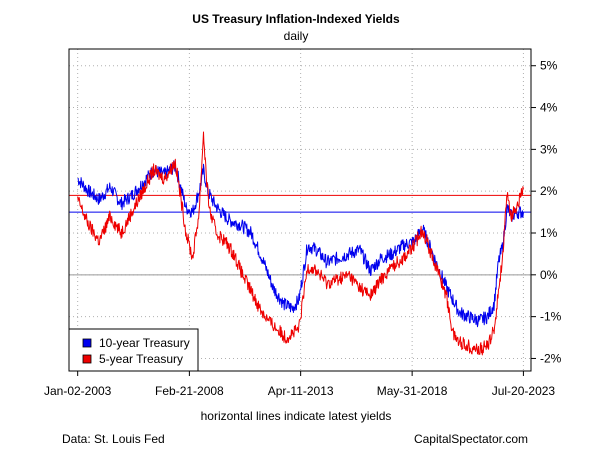 The width and height of the screenshot is (600, 450). What do you see at coordinates (300, 203) in the screenshot?
I see `latest-yield-lines` at bounding box center [300, 203].